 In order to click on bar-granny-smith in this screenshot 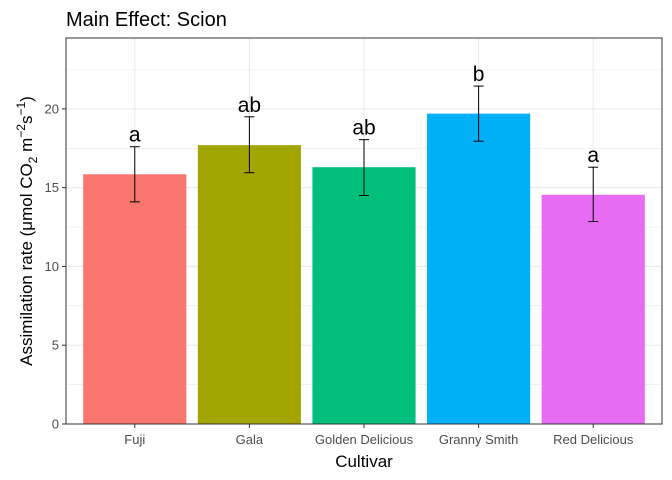, I will do `click(479, 269)`.